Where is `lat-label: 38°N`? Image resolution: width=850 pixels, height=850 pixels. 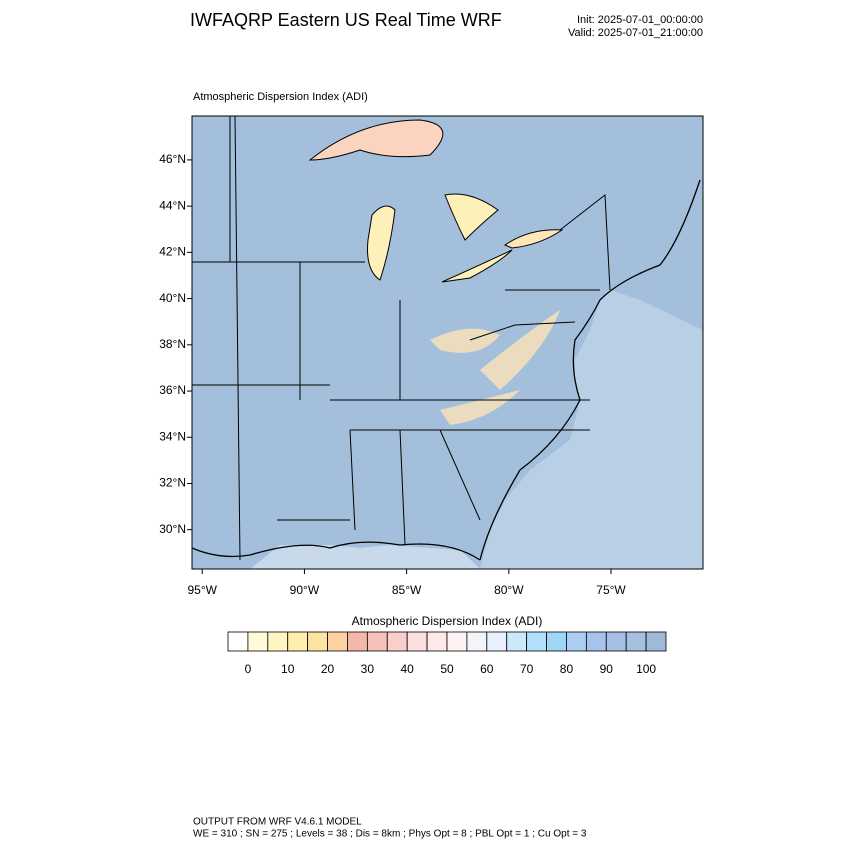
lat-label: 38°N is located at coordinates (172, 344).